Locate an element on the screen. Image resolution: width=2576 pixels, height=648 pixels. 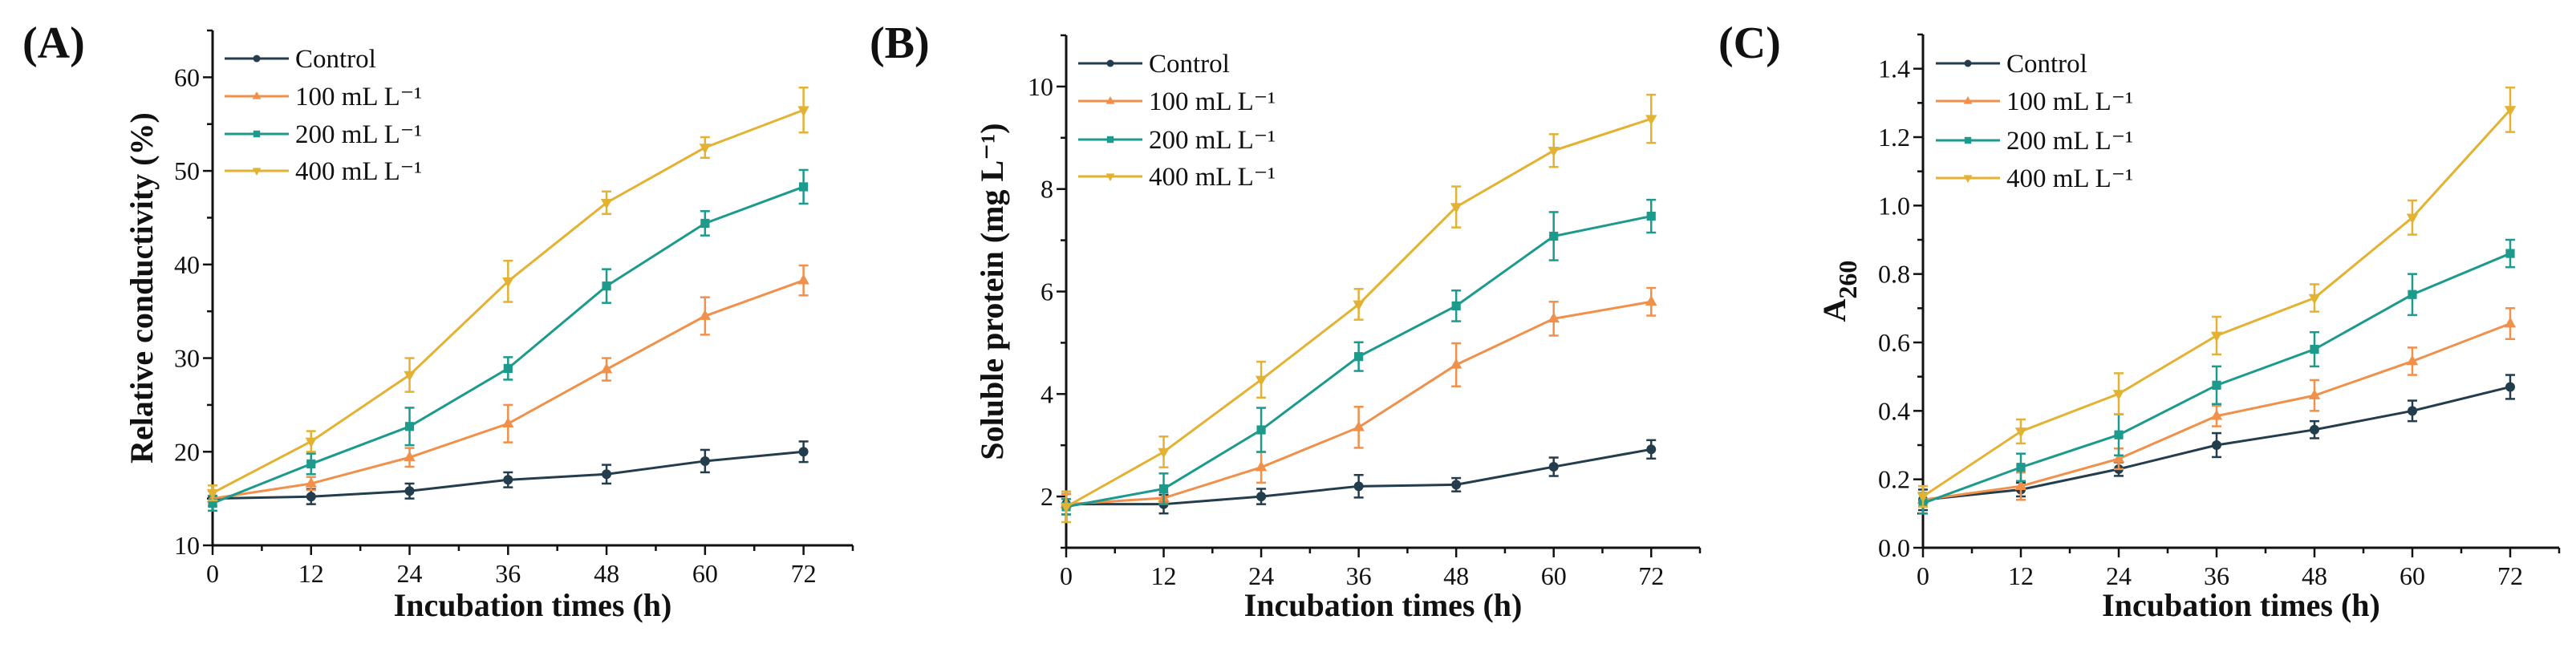
y-tick-label: 1.4 is located at coordinates (1894, 69).